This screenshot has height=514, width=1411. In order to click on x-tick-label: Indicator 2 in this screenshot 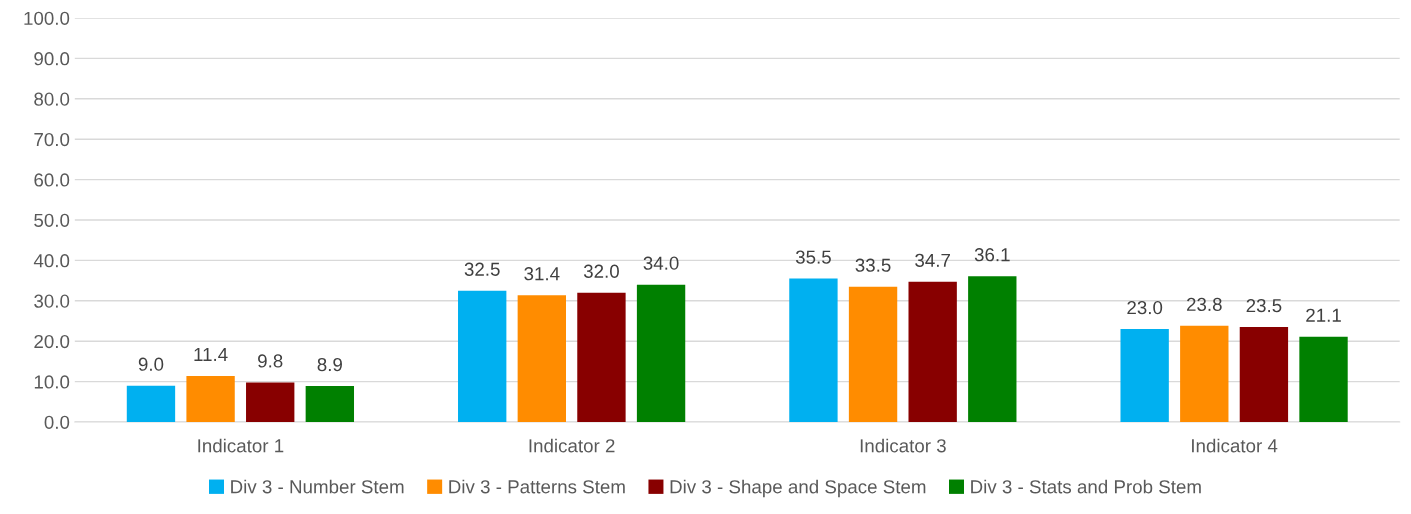, I will do `click(572, 445)`.